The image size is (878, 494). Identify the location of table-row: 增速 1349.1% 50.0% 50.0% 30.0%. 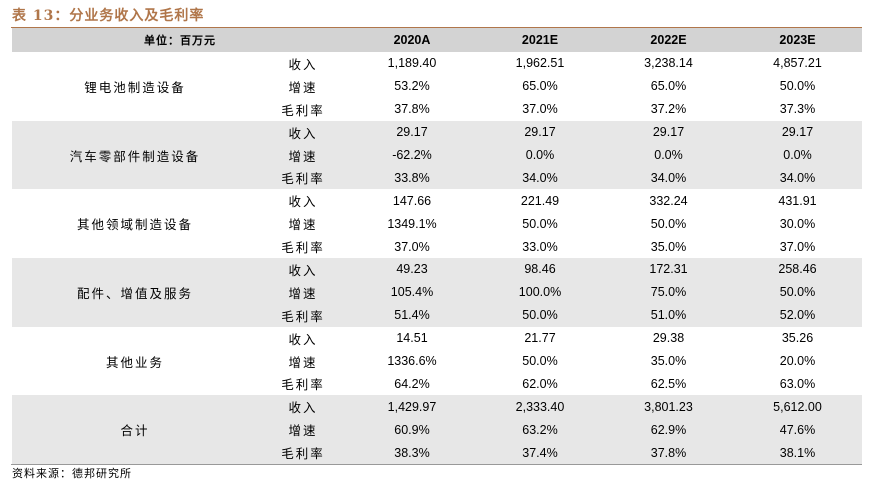
(437, 223).